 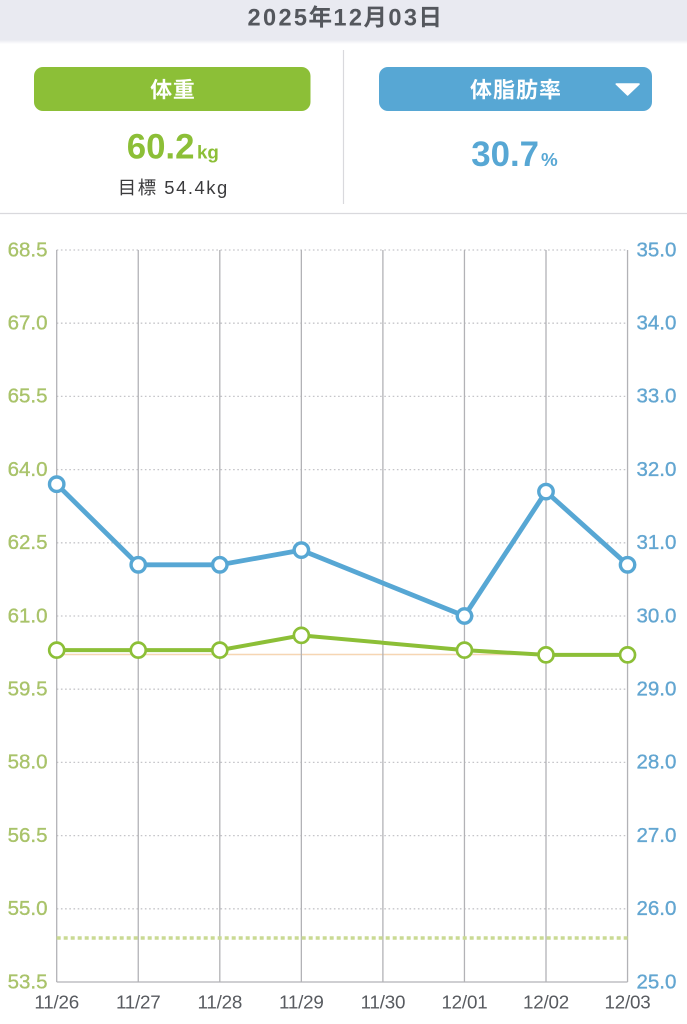 I want to click on svg-text: 12/03, so click(x=628, y=1002).